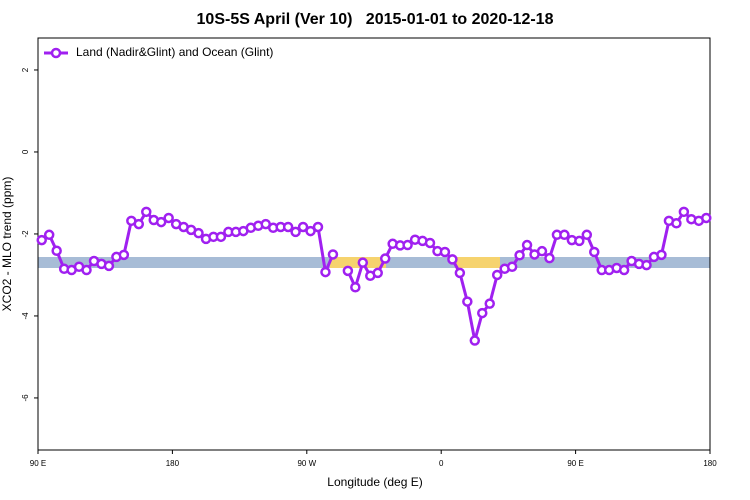 The image size is (750, 500). What do you see at coordinates (56, 53) in the screenshot?
I see `legend-marker` at bounding box center [56, 53].